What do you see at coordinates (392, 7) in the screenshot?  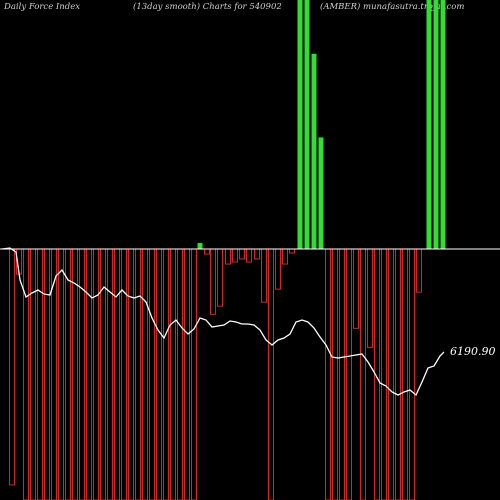 I see `chart-header-right: (AMBER) munafasutra.trojar.com` at bounding box center [392, 7].